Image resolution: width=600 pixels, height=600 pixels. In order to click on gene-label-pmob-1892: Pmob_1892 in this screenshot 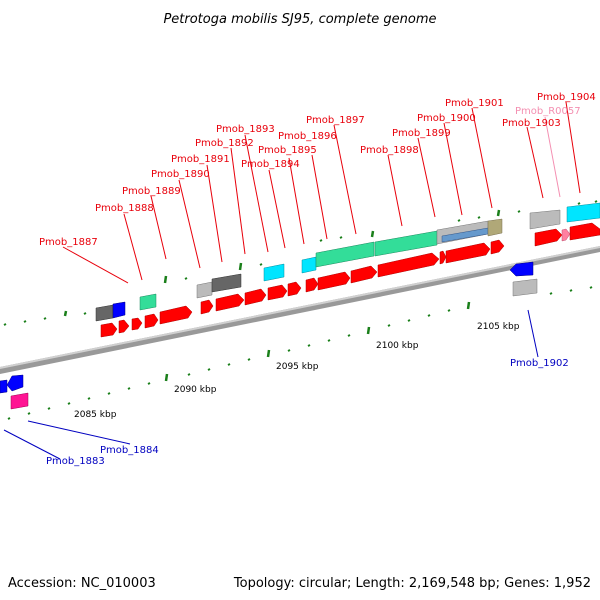, I will do `click(224, 143)`.